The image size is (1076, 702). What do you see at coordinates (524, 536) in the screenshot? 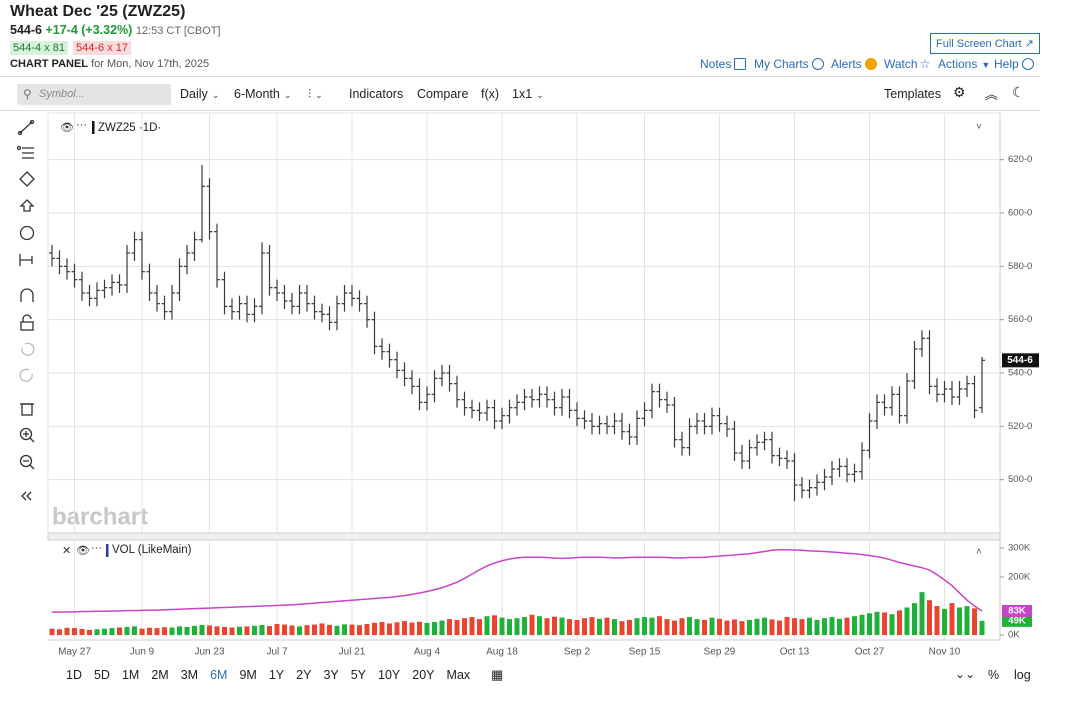
I see `pane-divider` at bounding box center [524, 536].